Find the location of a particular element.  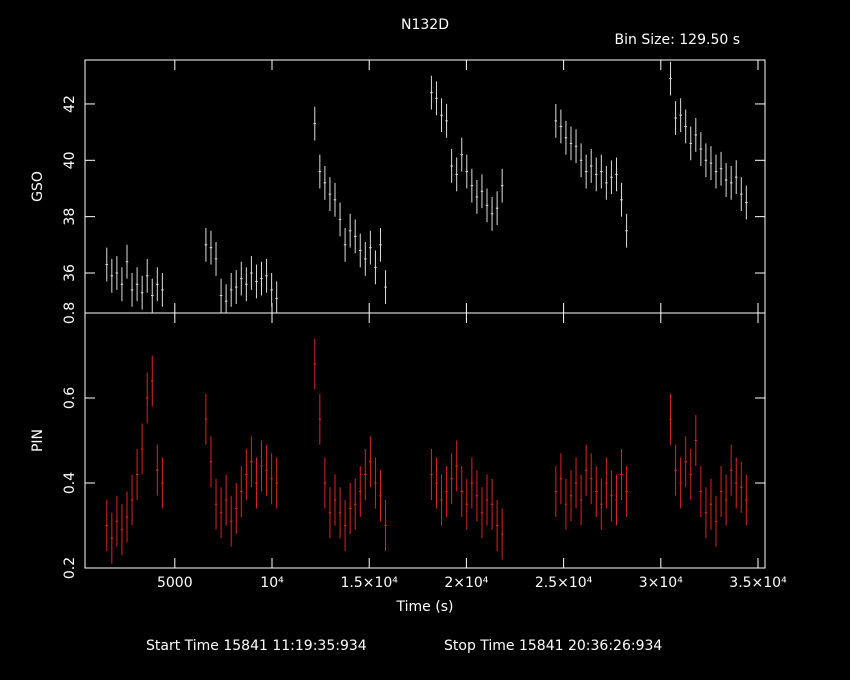

x-tick-label: 1.5×10⁴ is located at coordinates (369, 583).